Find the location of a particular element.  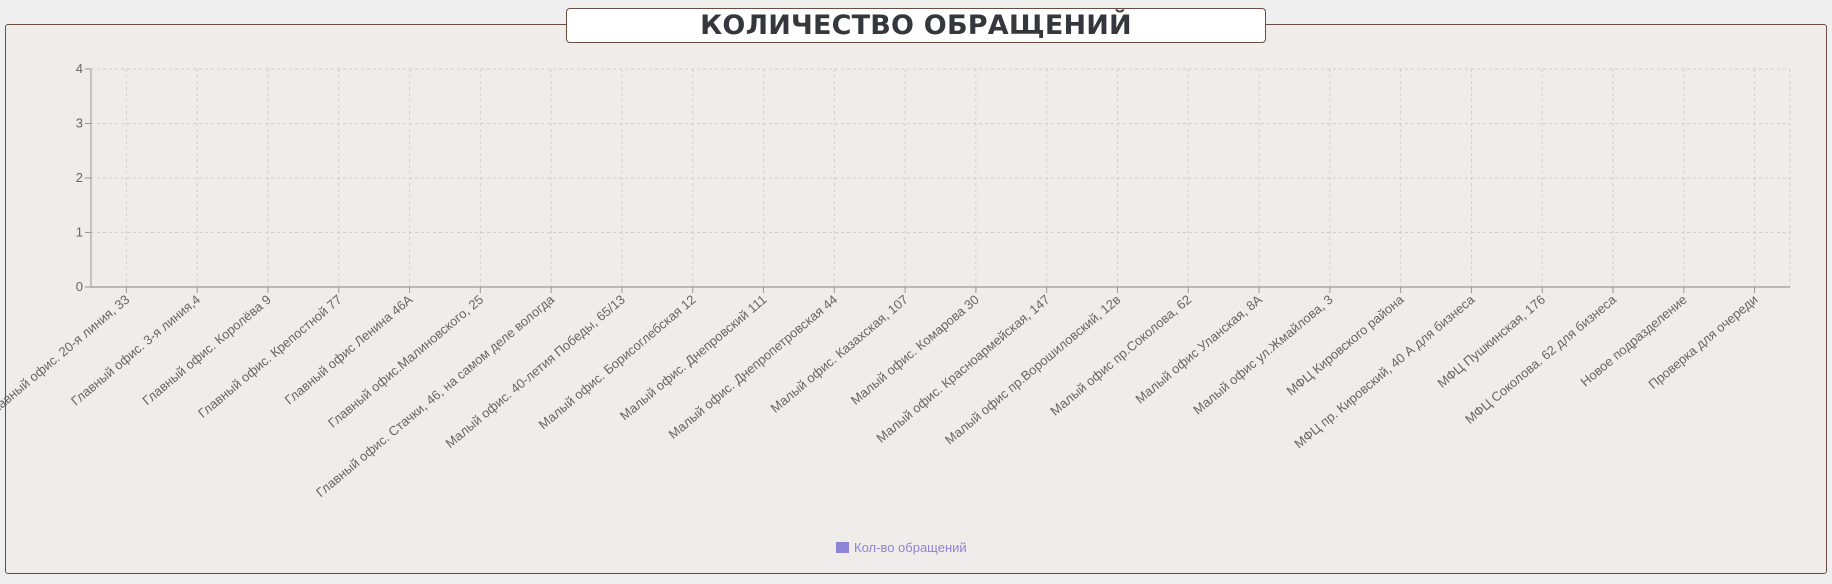

y-tick-labels: 0 1 2 3 4 is located at coordinates (79, 177).